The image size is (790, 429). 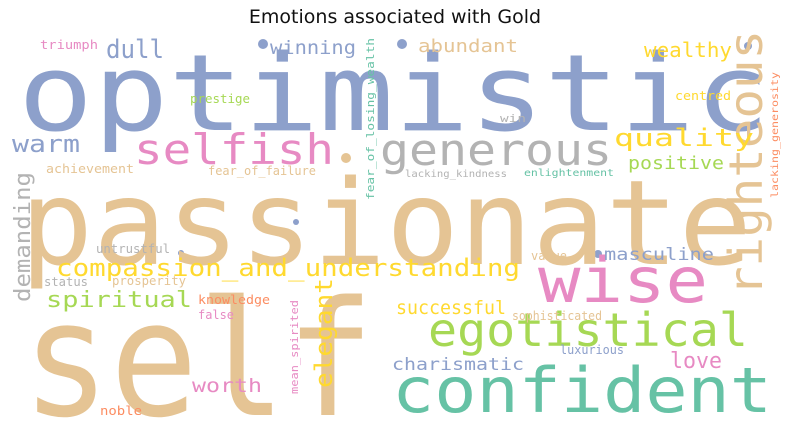 What do you see at coordinates (468, 46) in the screenshot?
I see `word-abundant: abundant` at bounding box center [468, 46].